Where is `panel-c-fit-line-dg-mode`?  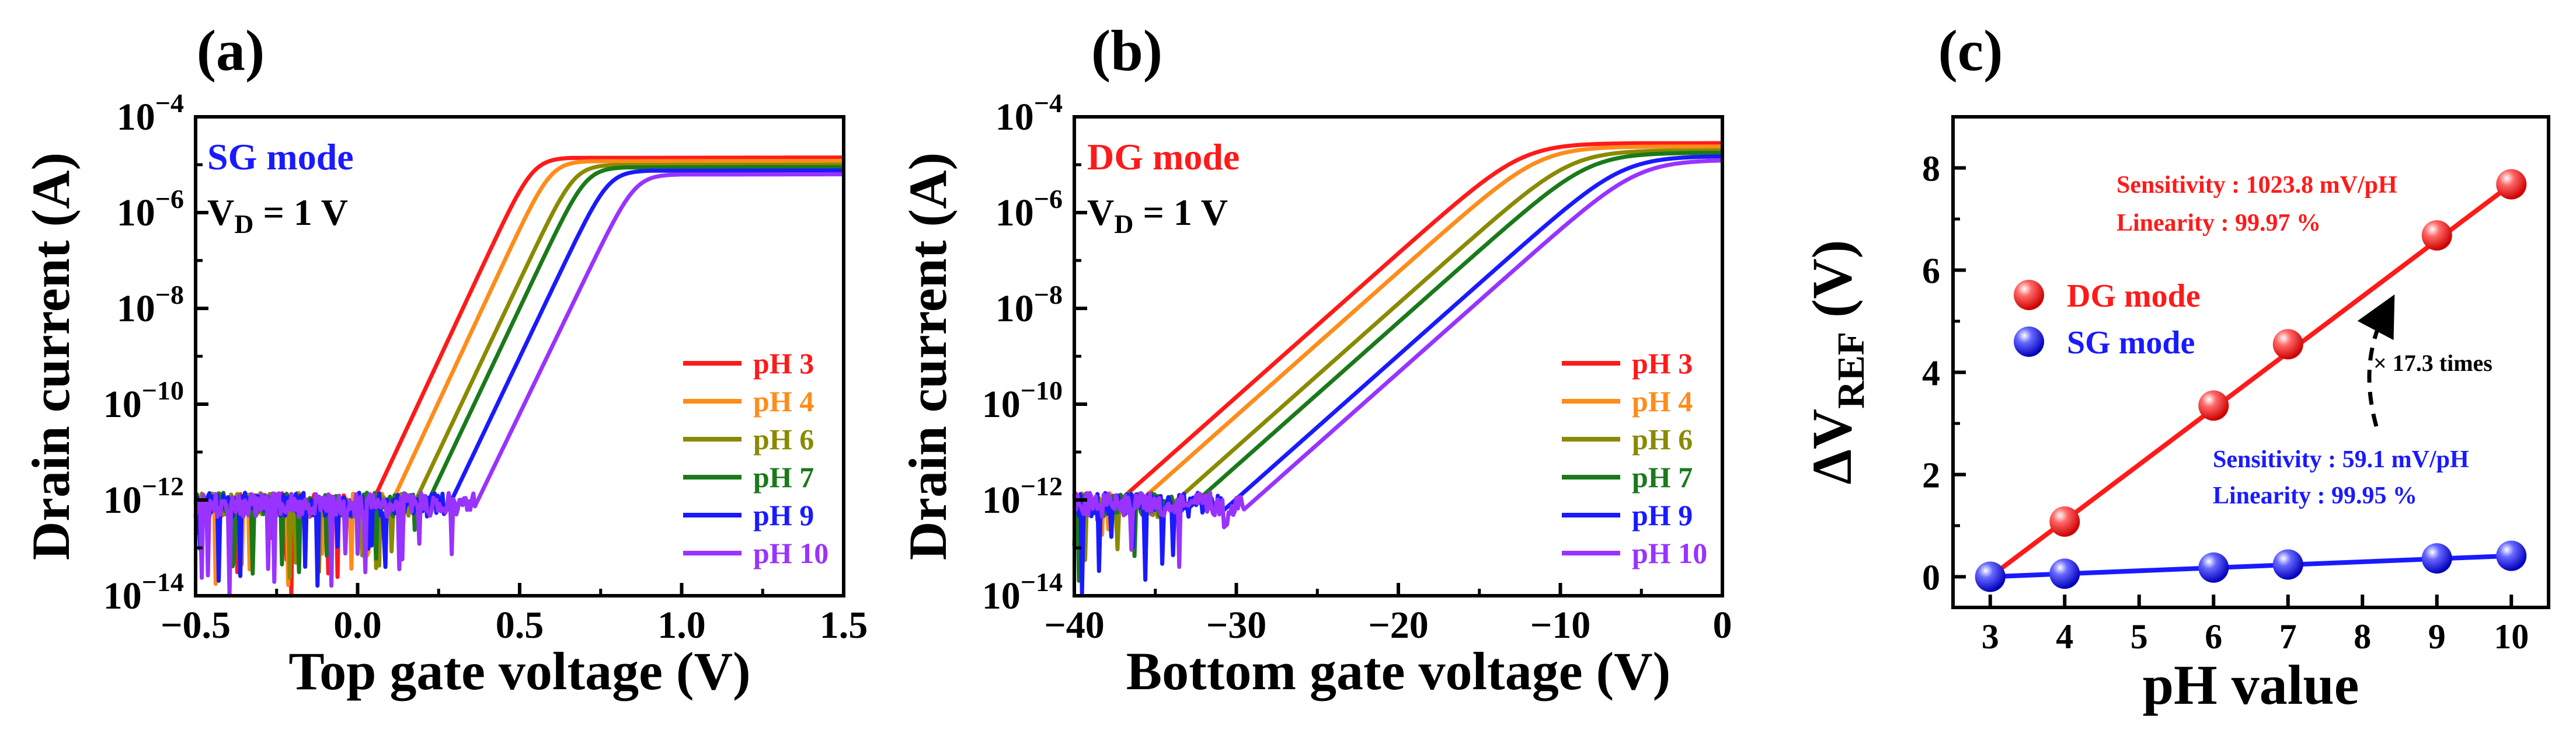 panel-c-fit-line-dg-mode is located at coordinates (2251, 380).